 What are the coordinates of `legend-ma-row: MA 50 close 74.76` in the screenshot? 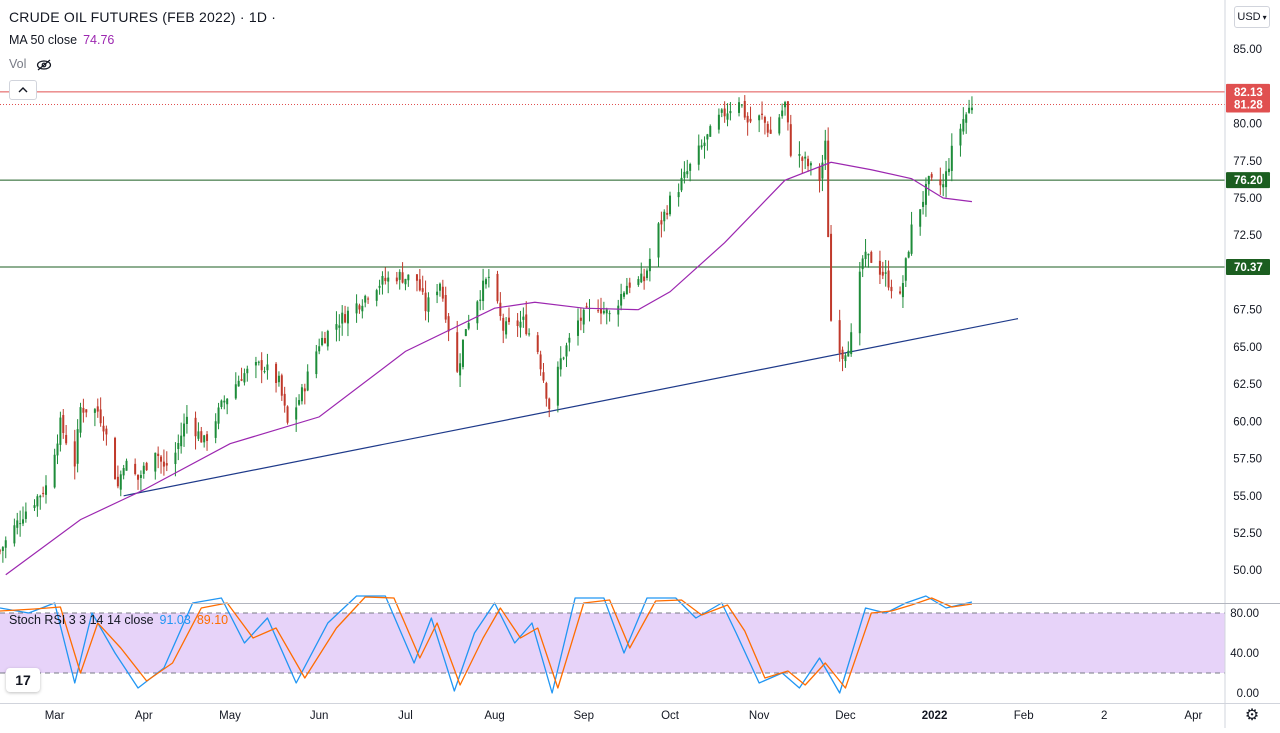 It's located at (64, 40).